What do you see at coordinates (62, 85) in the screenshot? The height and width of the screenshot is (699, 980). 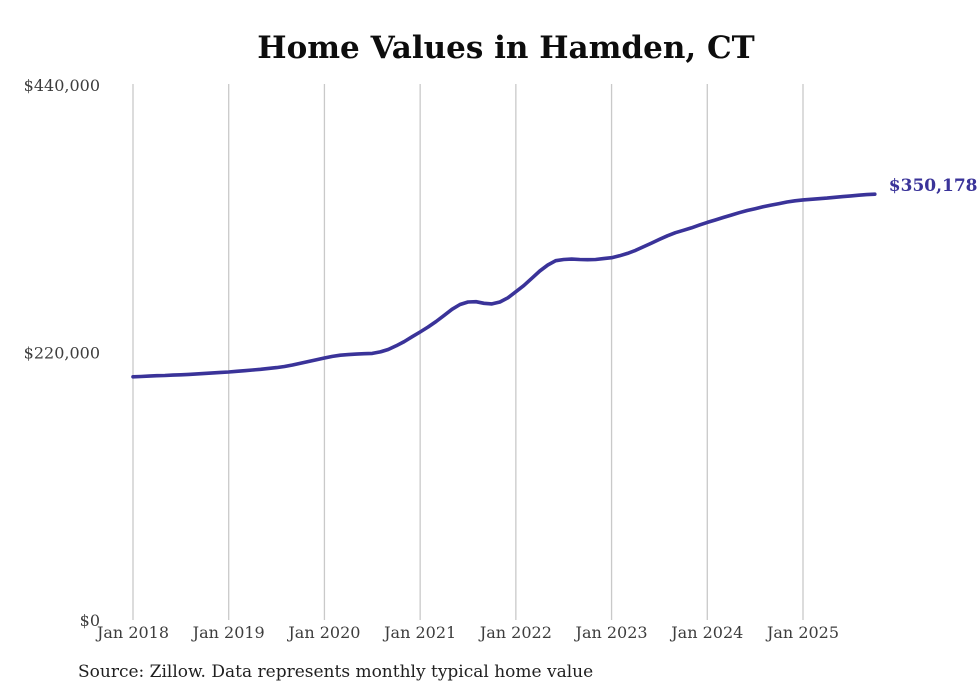 I see `y-tick-label: $440,000` at bounding box center [62, 85].